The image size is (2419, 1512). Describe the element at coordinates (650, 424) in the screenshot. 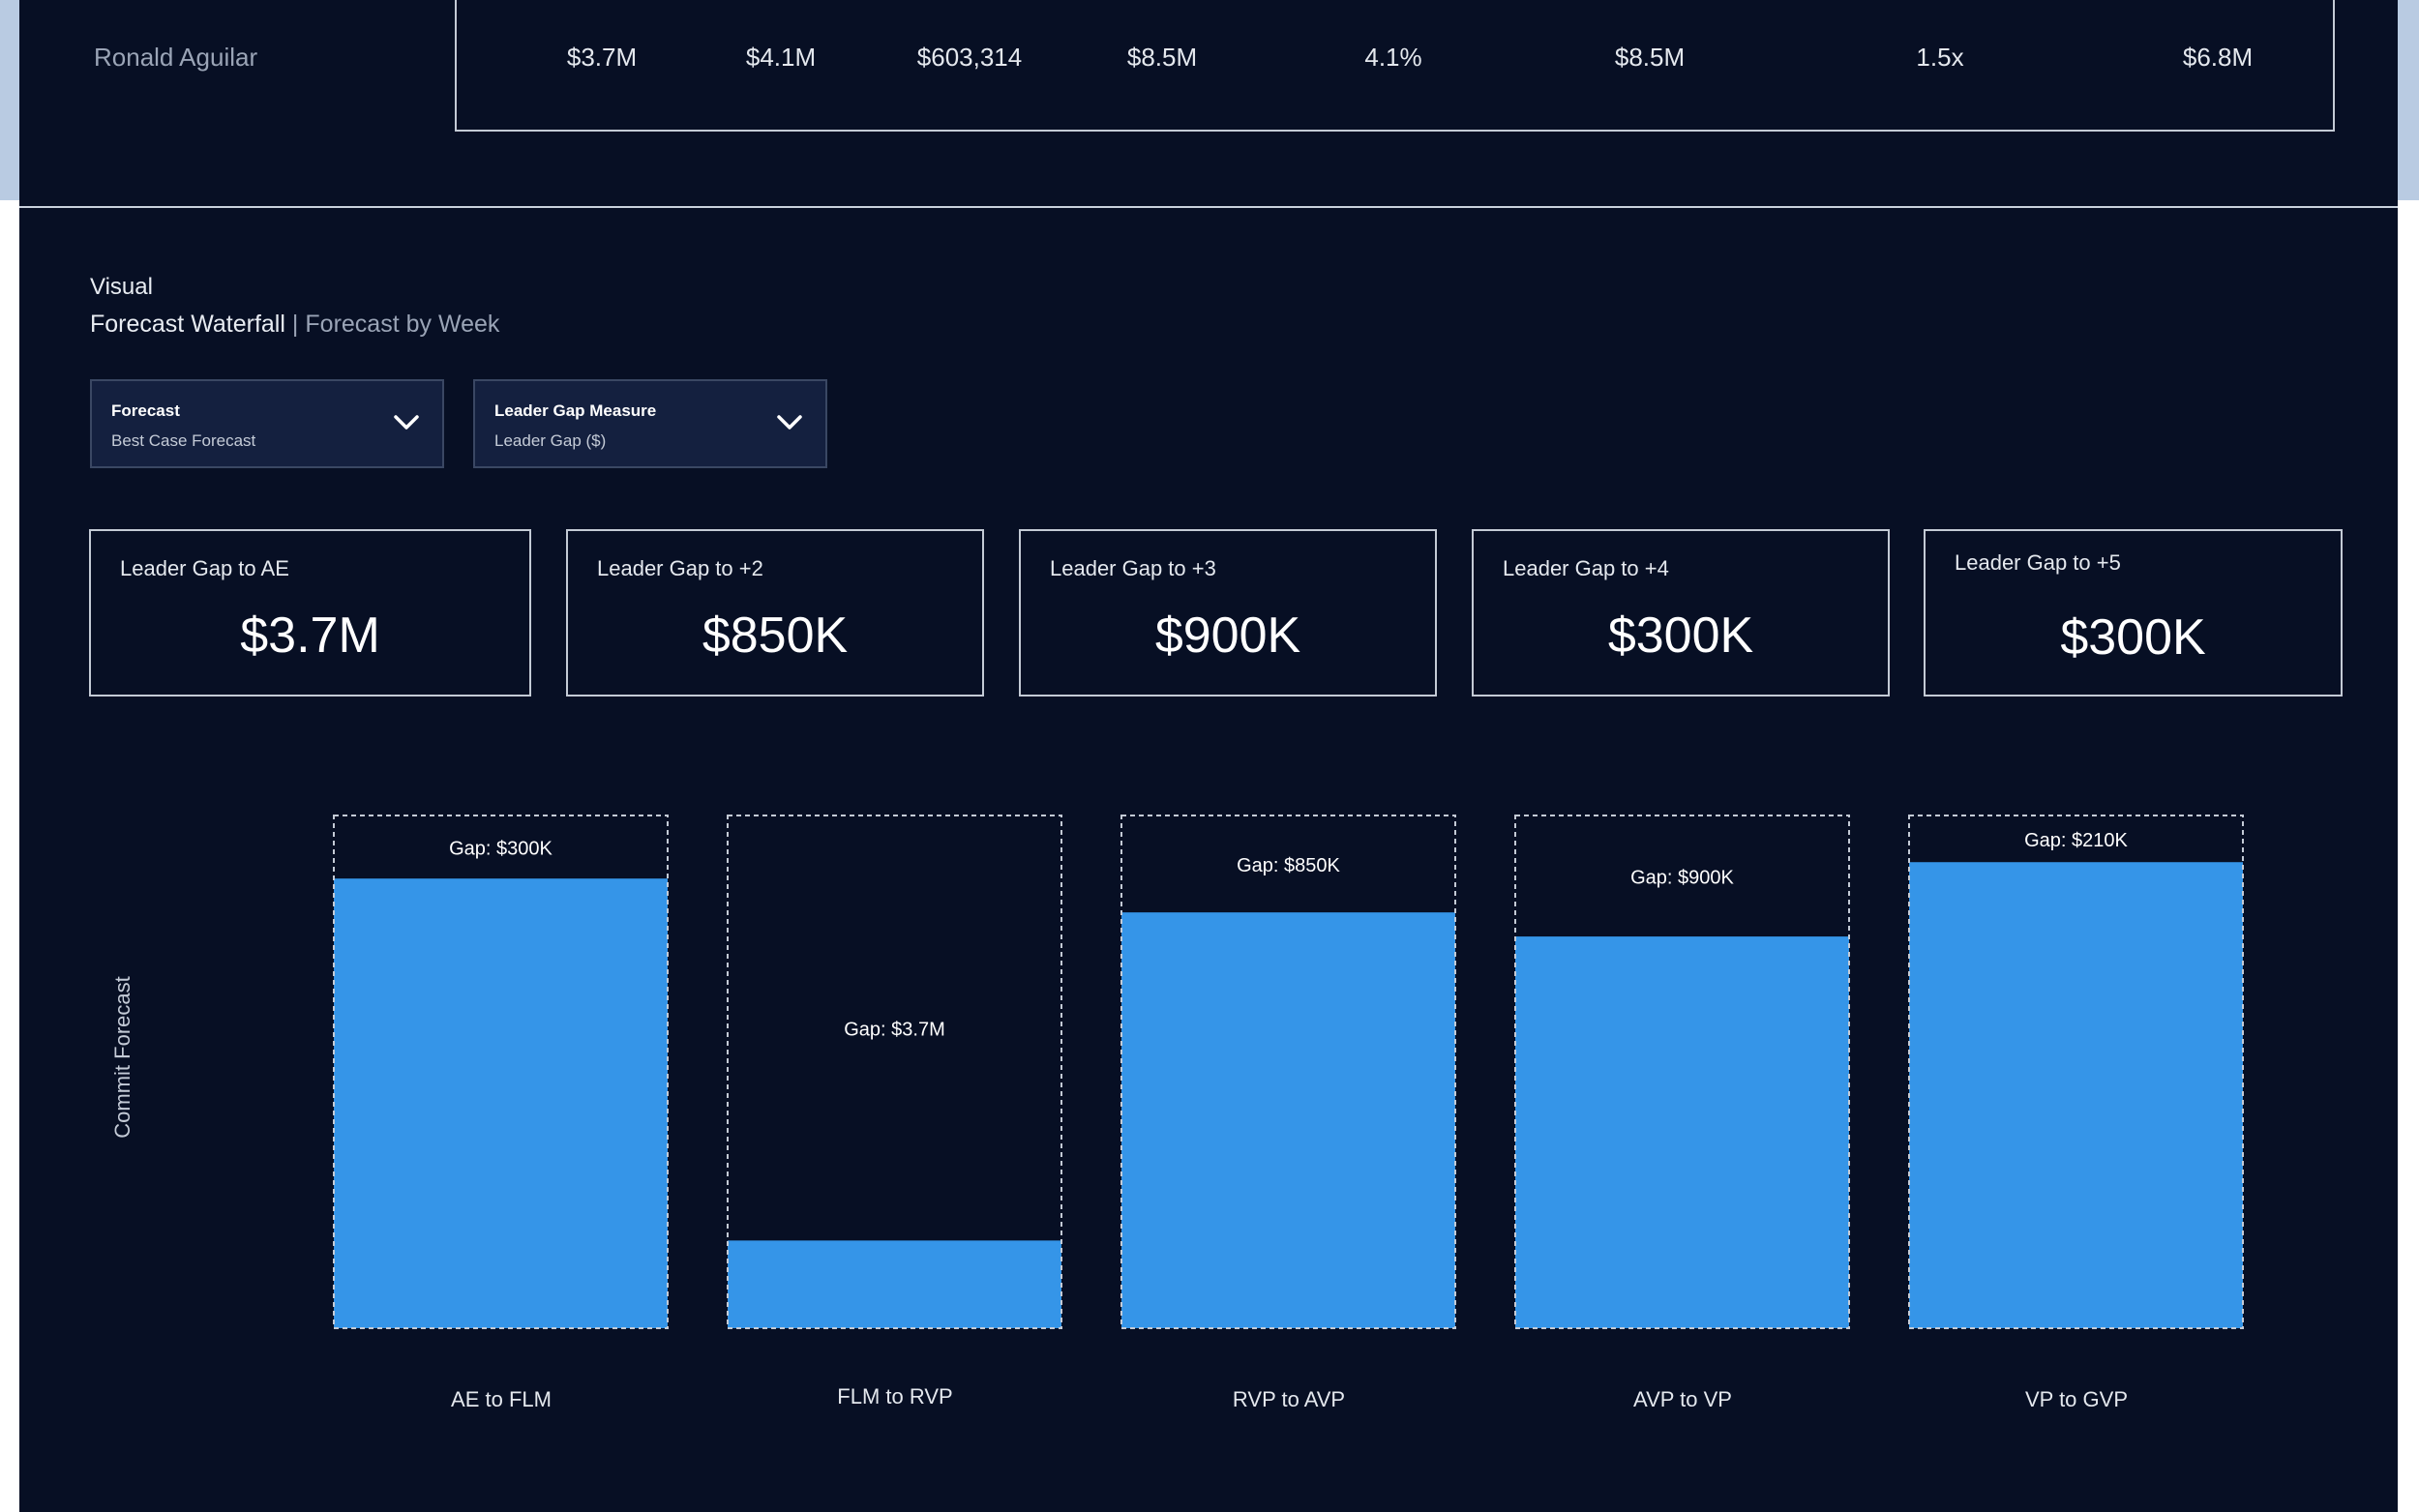

I see `leader-gap-measure-dropdown: Leader Gap Measure Leader Gap ($)` at that location.